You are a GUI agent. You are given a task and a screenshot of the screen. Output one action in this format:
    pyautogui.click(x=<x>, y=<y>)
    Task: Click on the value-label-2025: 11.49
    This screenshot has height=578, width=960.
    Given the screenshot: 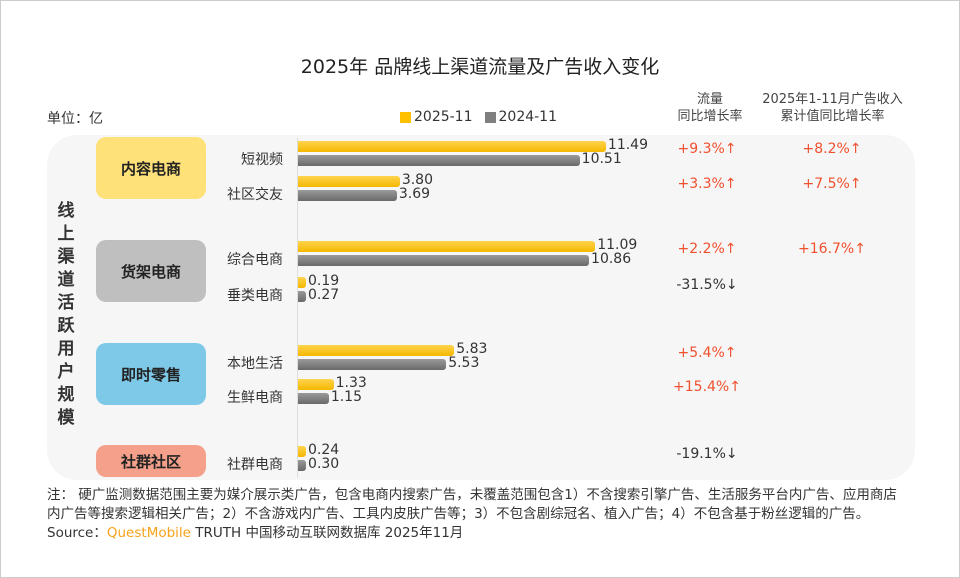 What is the action you would take?
    pyautogui.click(x=628, y=145)
    